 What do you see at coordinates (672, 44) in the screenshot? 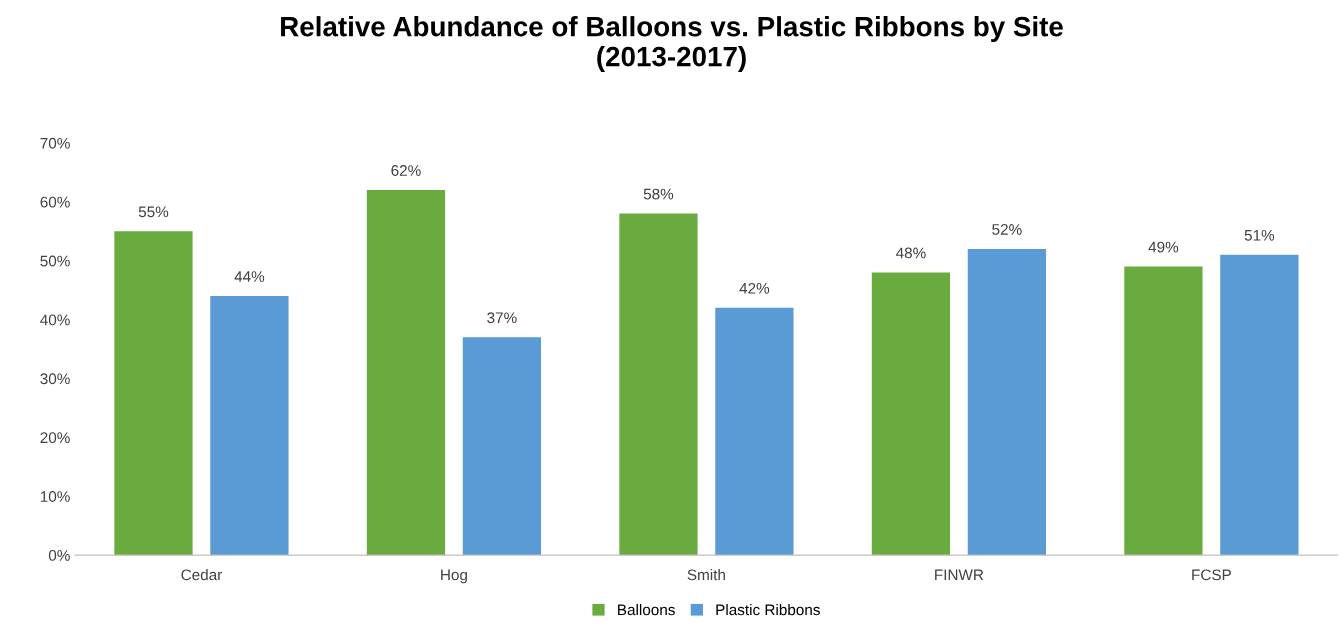
I see `chart-title: Relative Abundance of Balloons vs. Plastic Ribbons by Site (2013-2017)` at bounding box center [672, 44].